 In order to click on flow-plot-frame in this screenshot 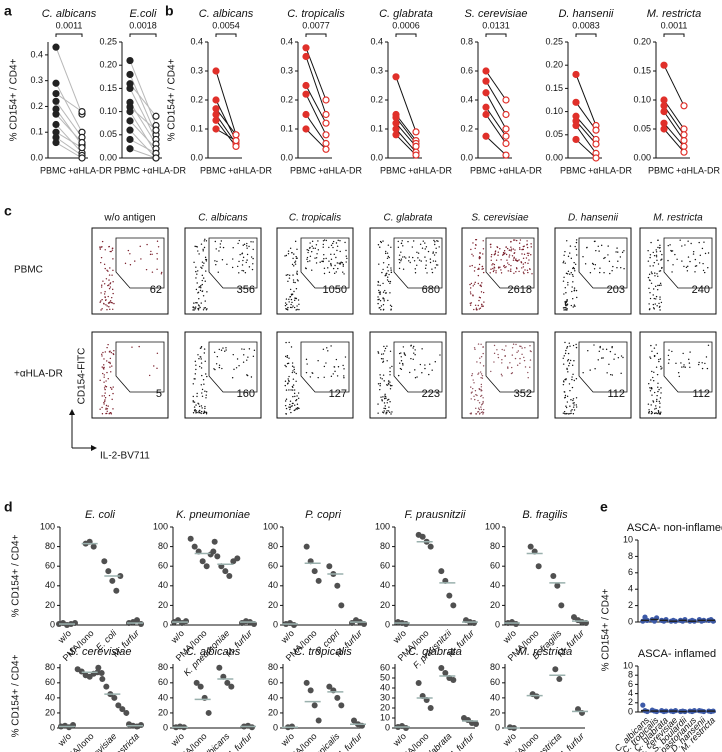, I will do `click(593, 375)`.